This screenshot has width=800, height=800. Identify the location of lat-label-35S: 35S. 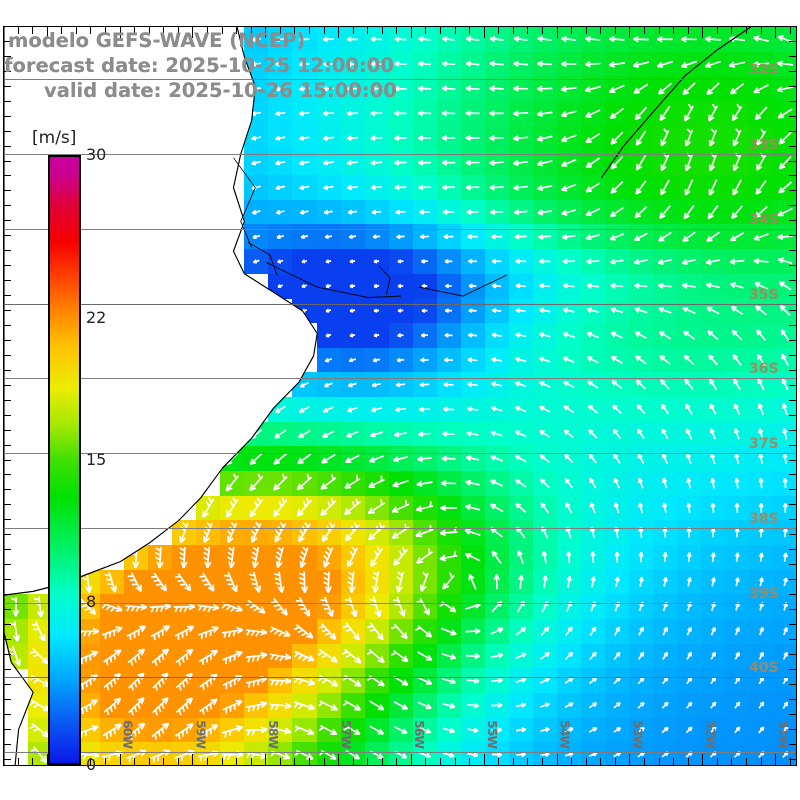
(764, 294).